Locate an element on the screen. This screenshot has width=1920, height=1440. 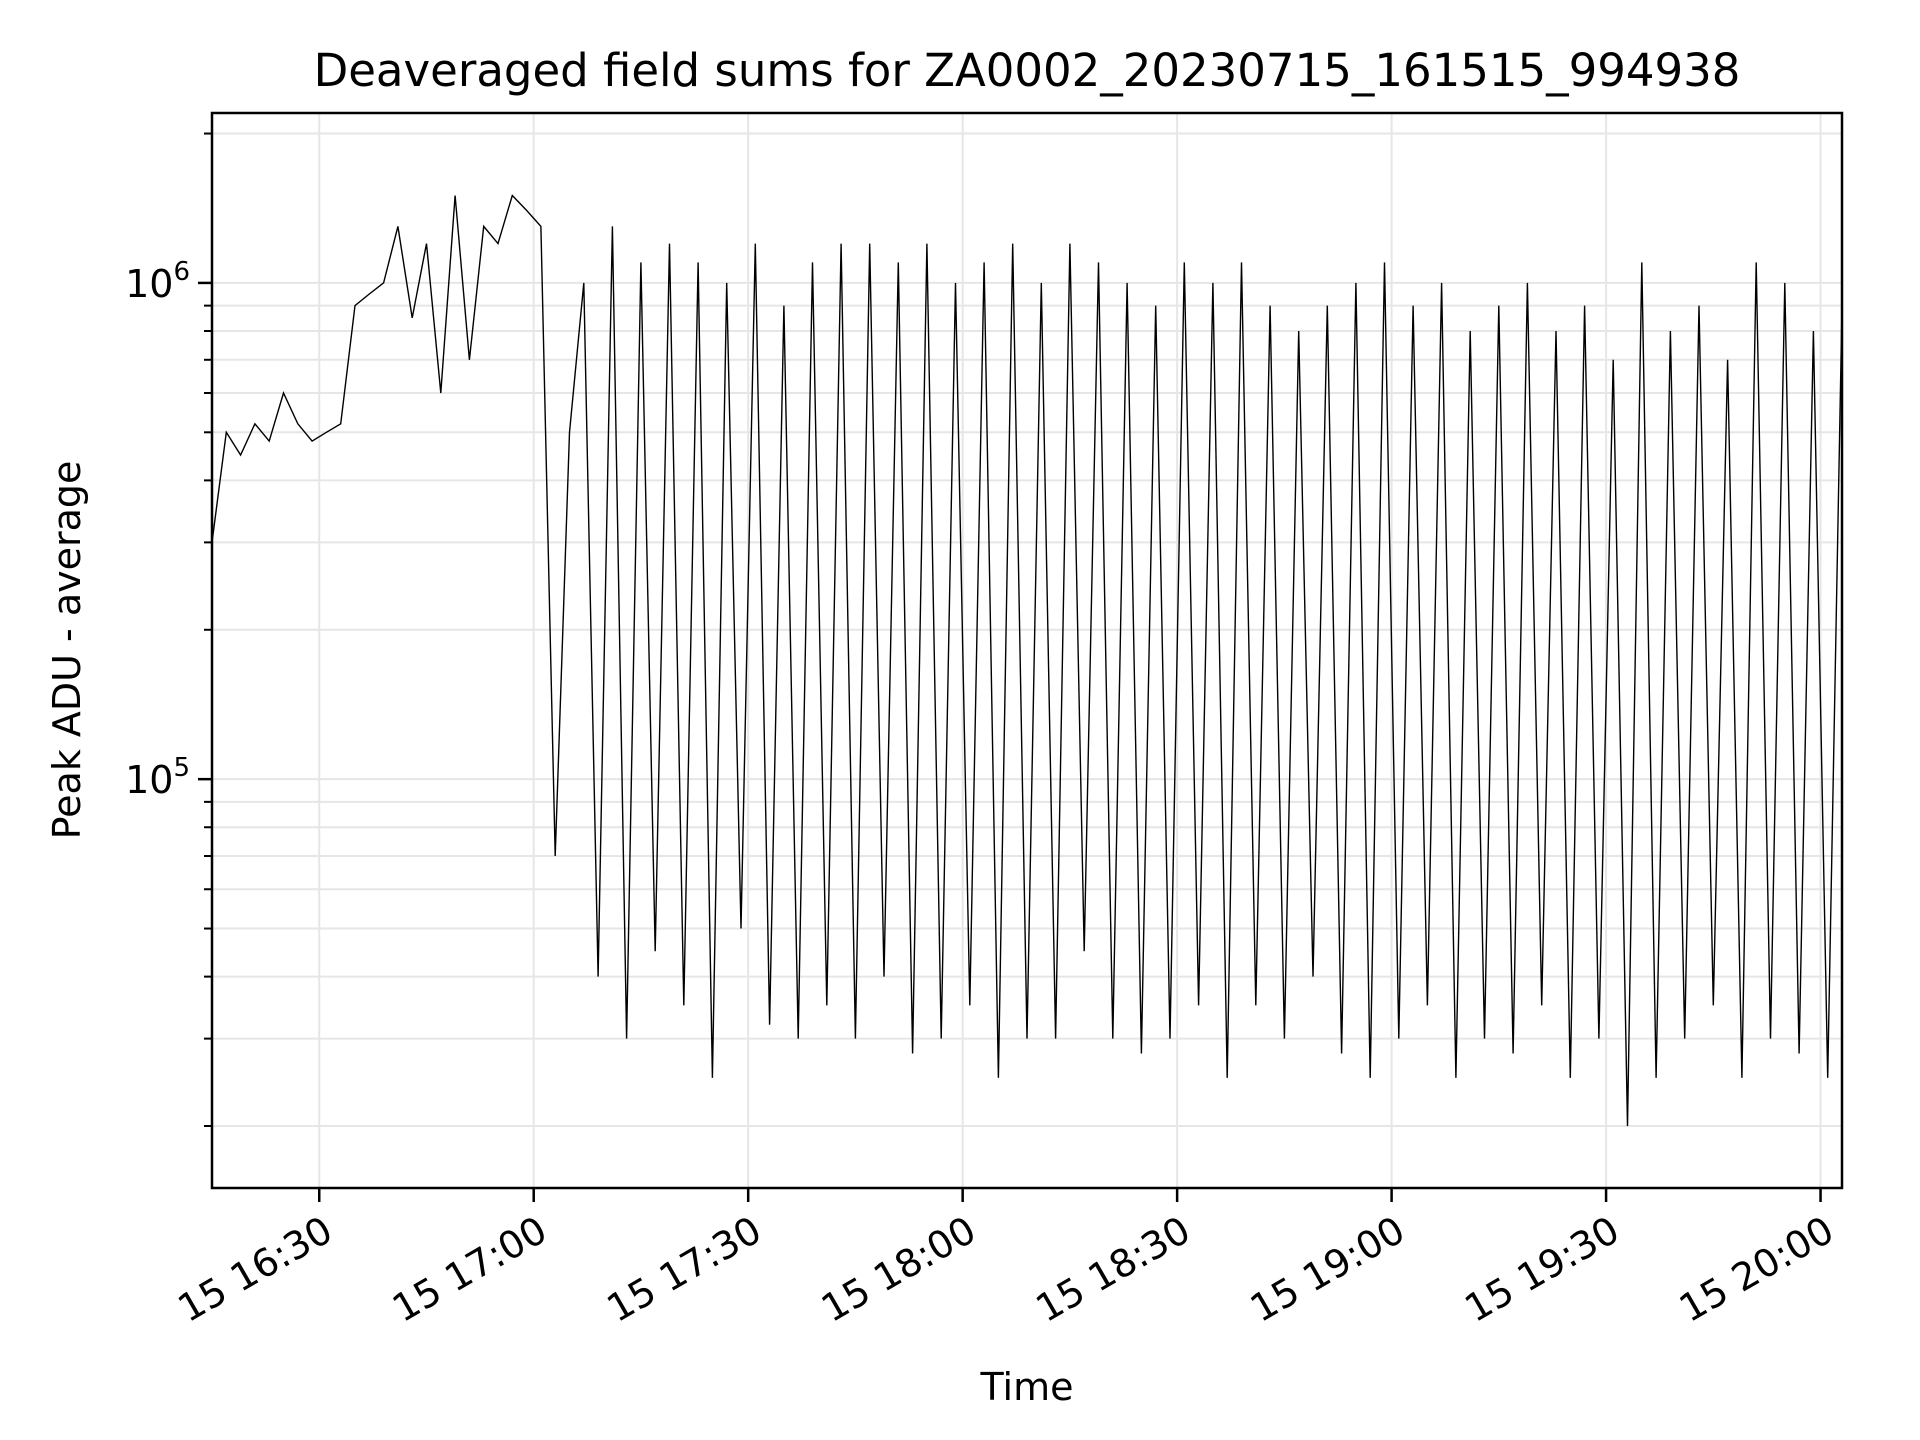
y-tick-label: 105 is located at coordinates (157, 777).